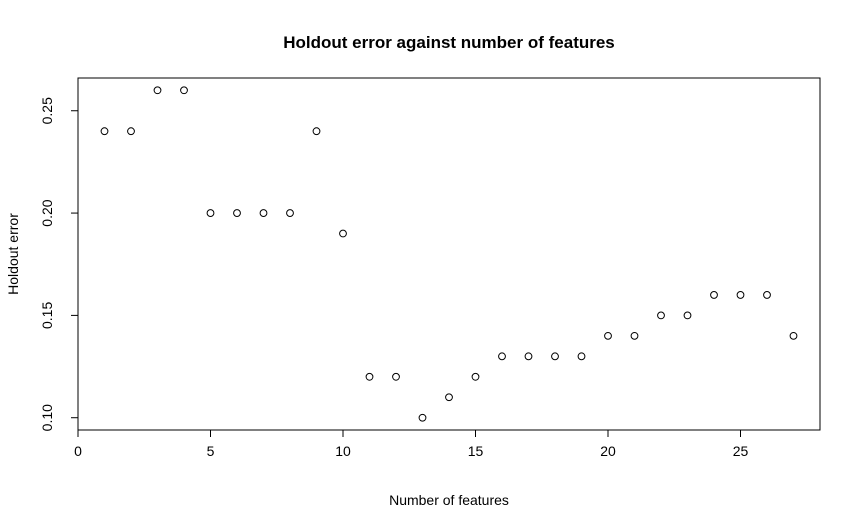  Describe the element at coordinates (47, 110) in the screenshot. I see `y-tick-label: 0.25` at that location.